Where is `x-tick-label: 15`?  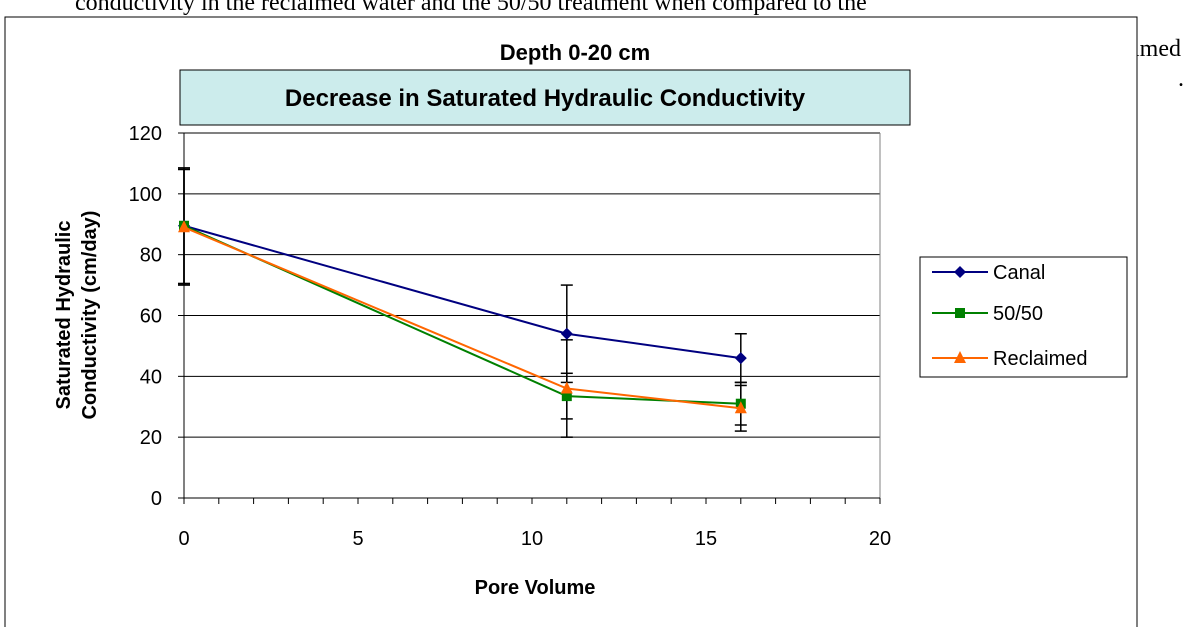
x-tick-label: 15 is located at coordinates (706, 539).